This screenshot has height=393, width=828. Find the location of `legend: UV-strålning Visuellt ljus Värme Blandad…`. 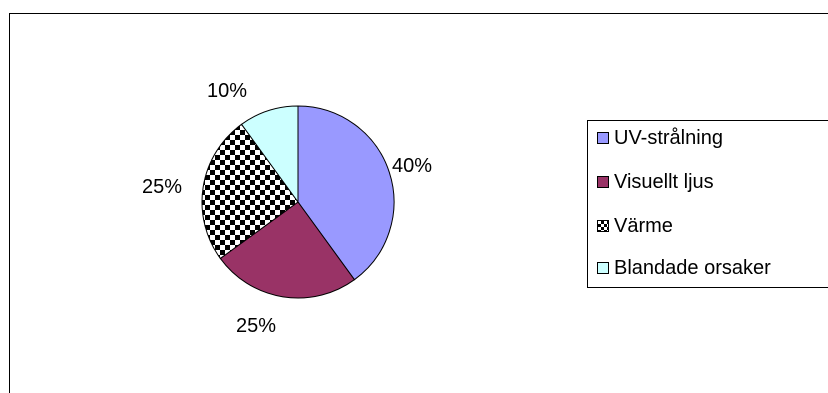

legend: UV-strålning Visuellt ljus Värme Blandad… is located at coordinates (707, 204).